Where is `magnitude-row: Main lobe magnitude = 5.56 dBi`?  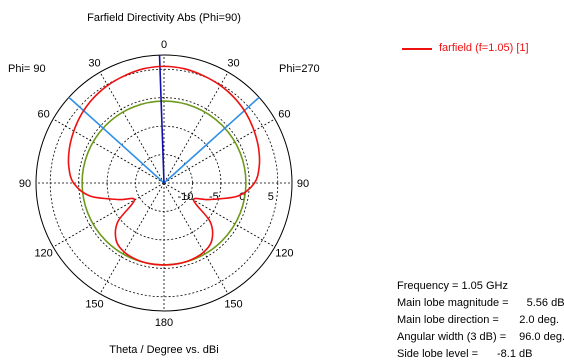 magnitude-row: Main lobe magnitude = 5.56 dBi is located at coordinates (480, 303).